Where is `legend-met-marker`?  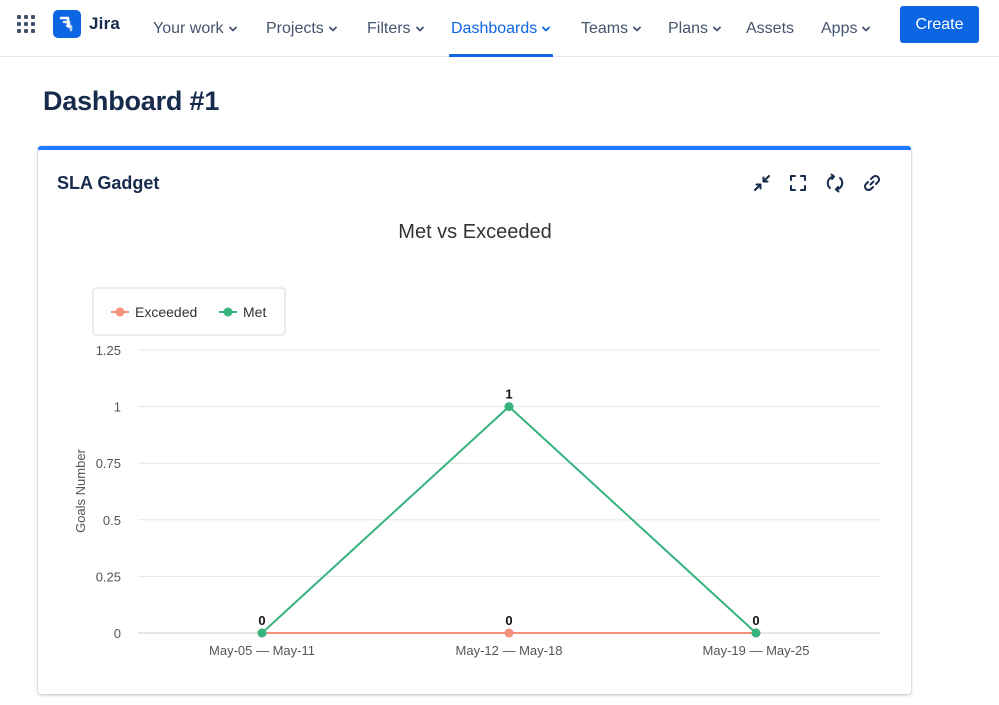 legend-met-marker is located at coordinates (228, 312).